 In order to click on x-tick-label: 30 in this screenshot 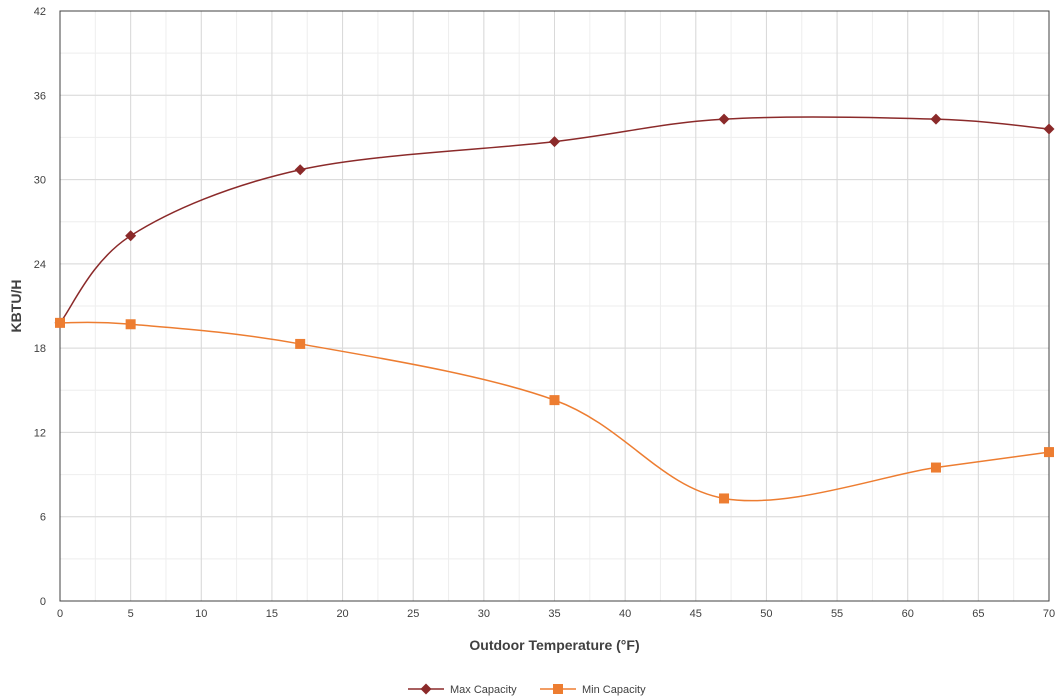, I will do `click(484, 614)`.